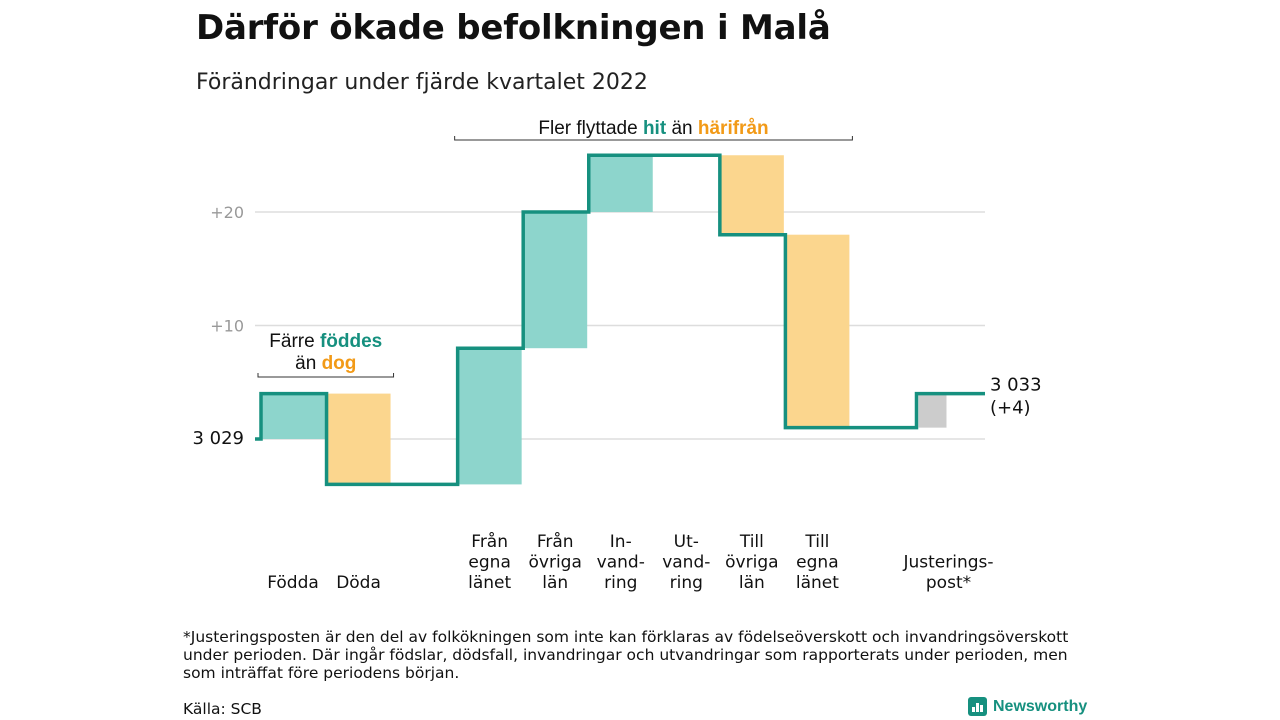 The image size is (1280, 720). Describe the element at coordinates (686, 542) in the screenshot. I see `category-label: Ut-` at that location.